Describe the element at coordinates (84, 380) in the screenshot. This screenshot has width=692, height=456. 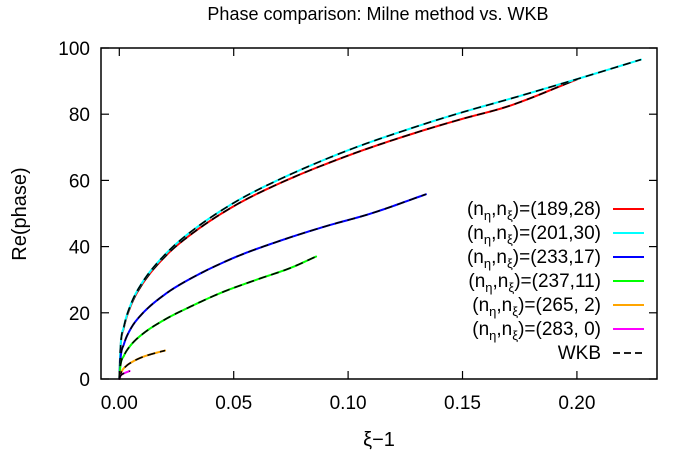
I see `y-tick-label-0: 0` at that location.